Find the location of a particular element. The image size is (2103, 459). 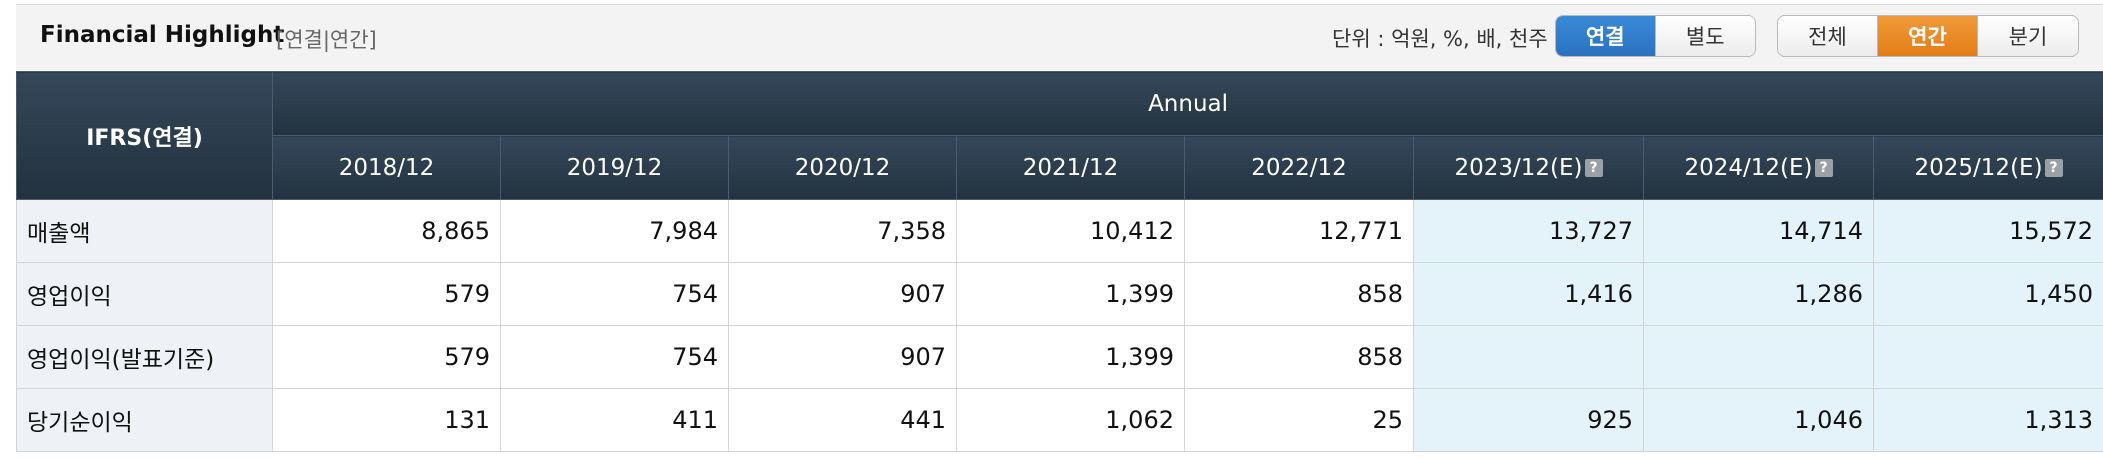

consolidated-button: 연결 is located at coordinates (1606, 36).